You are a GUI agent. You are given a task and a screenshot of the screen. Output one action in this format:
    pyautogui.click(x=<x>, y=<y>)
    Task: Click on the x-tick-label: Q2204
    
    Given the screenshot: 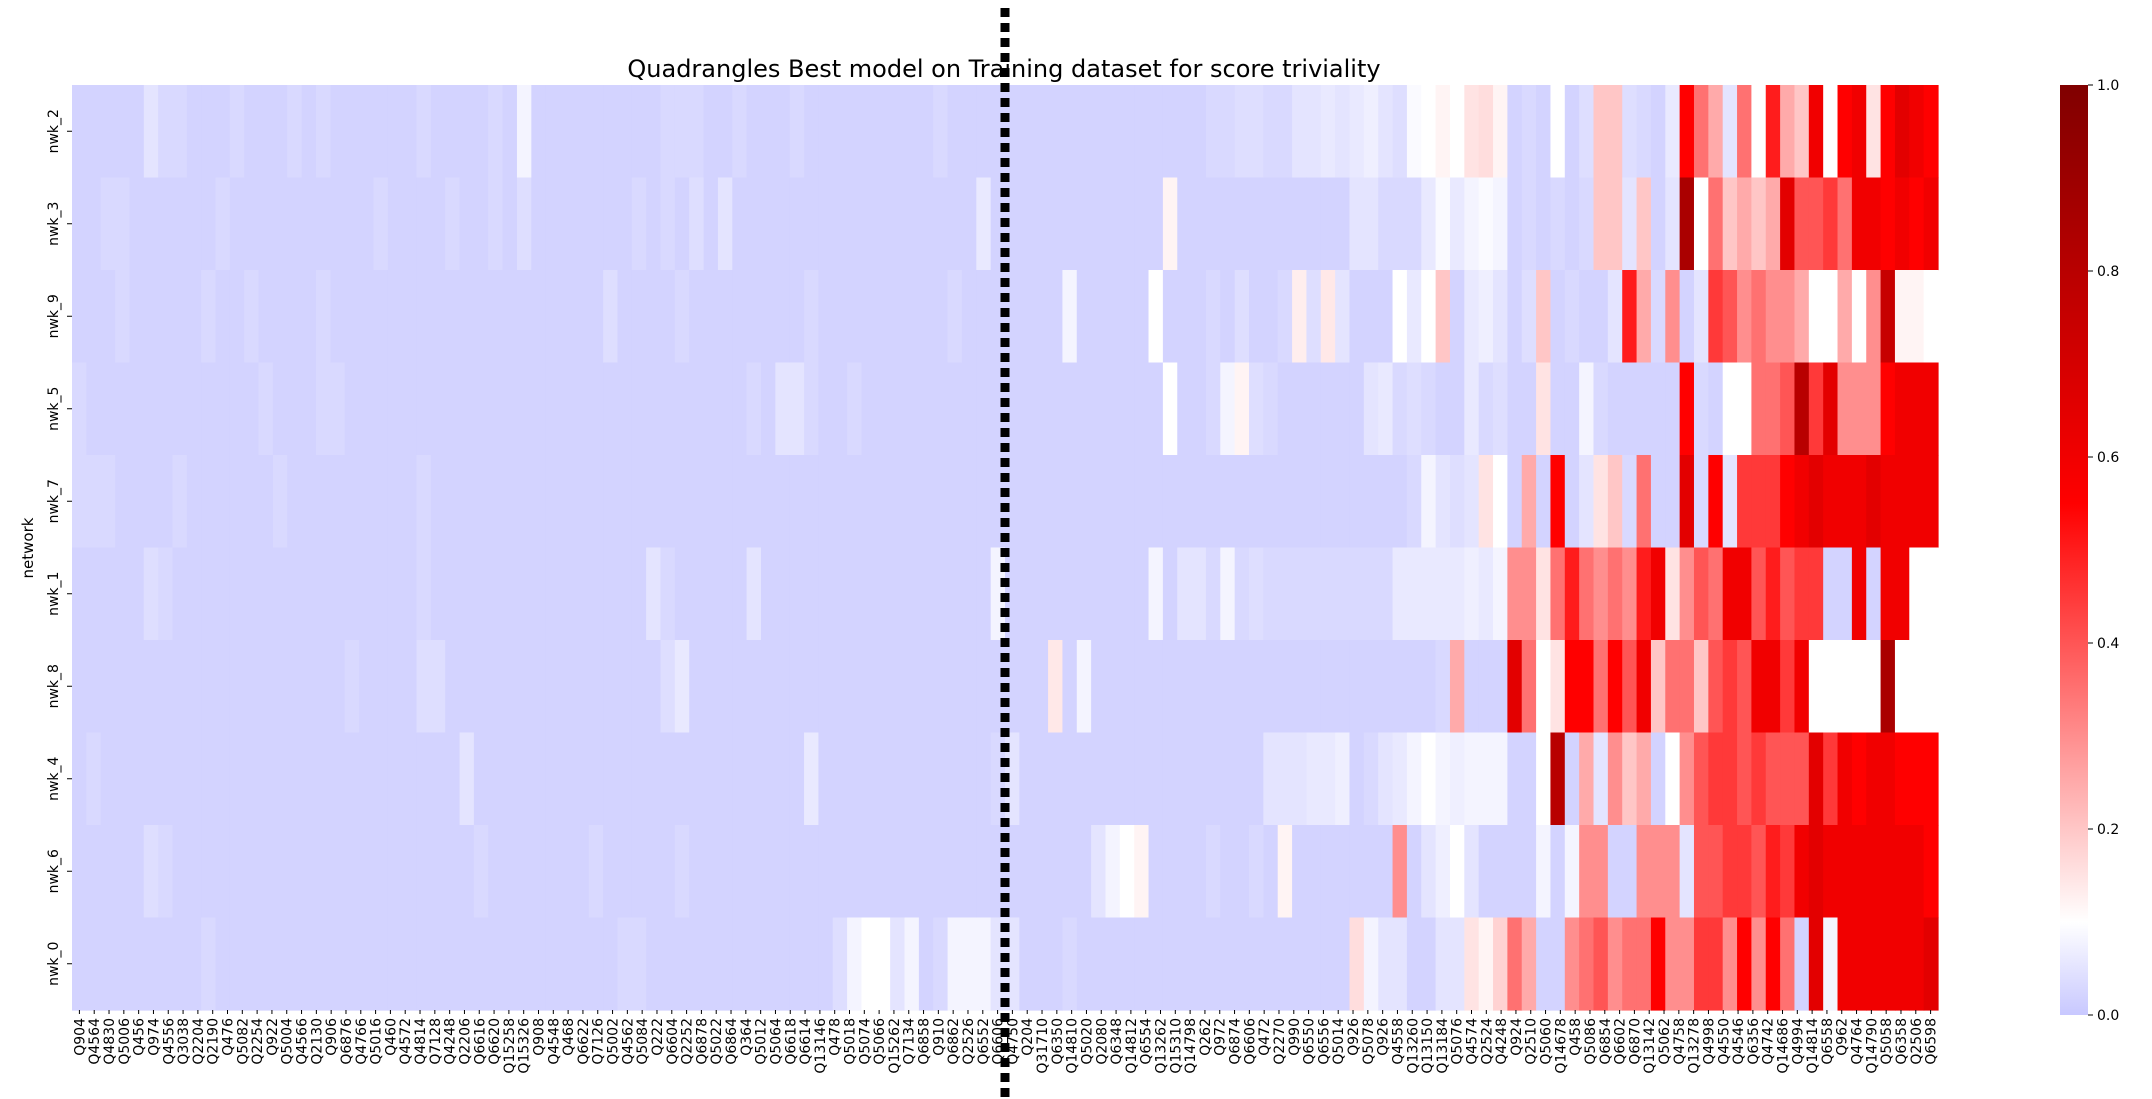 What is the action you would take?
    pyautogui.click(x=199, y=1041)
    